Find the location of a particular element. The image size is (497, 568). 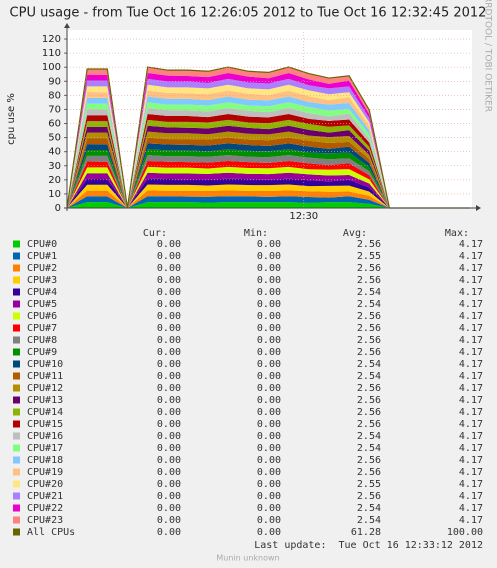

axis-arrow is located at coordinates (67, 25).